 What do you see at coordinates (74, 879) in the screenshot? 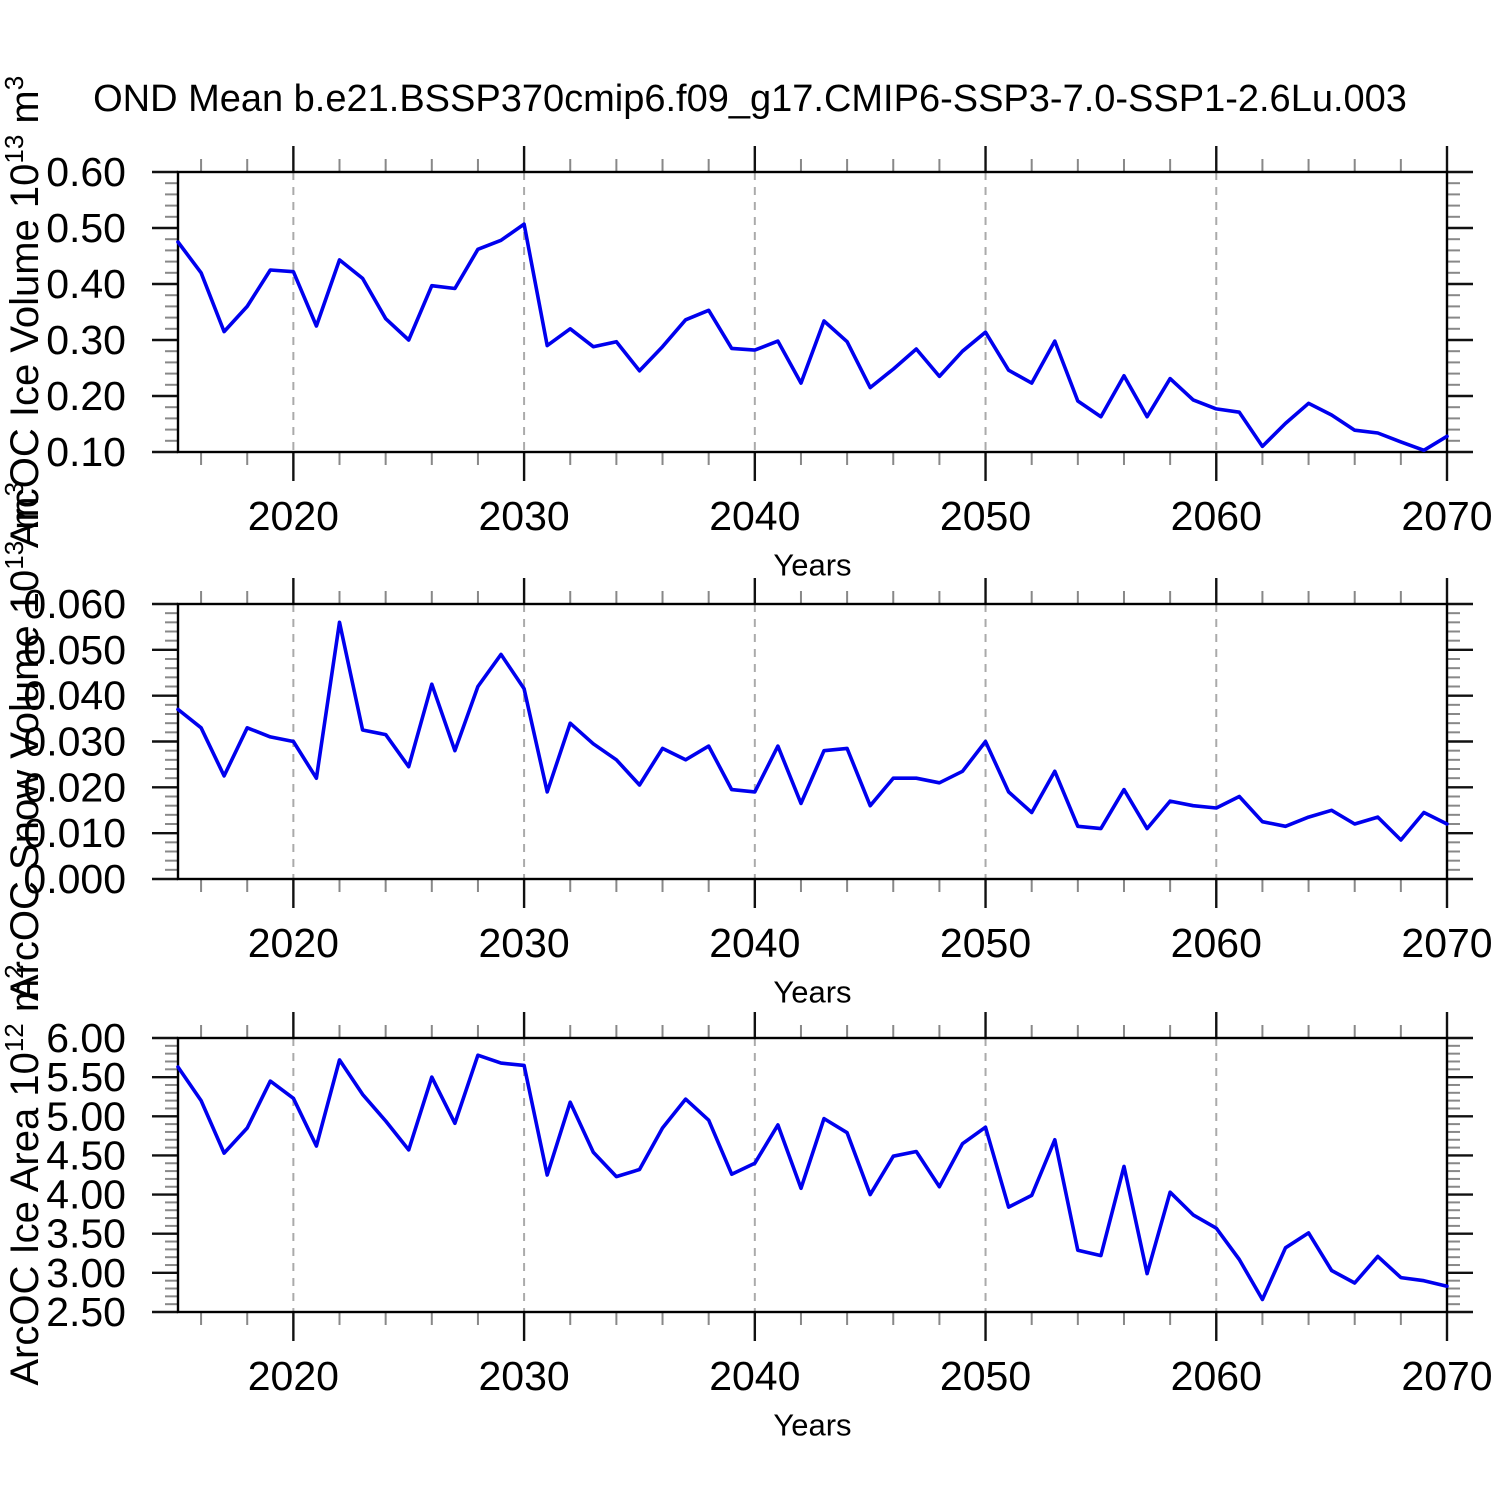
I see `y-tick-label: 0.000` at bounding box center [74, 879].